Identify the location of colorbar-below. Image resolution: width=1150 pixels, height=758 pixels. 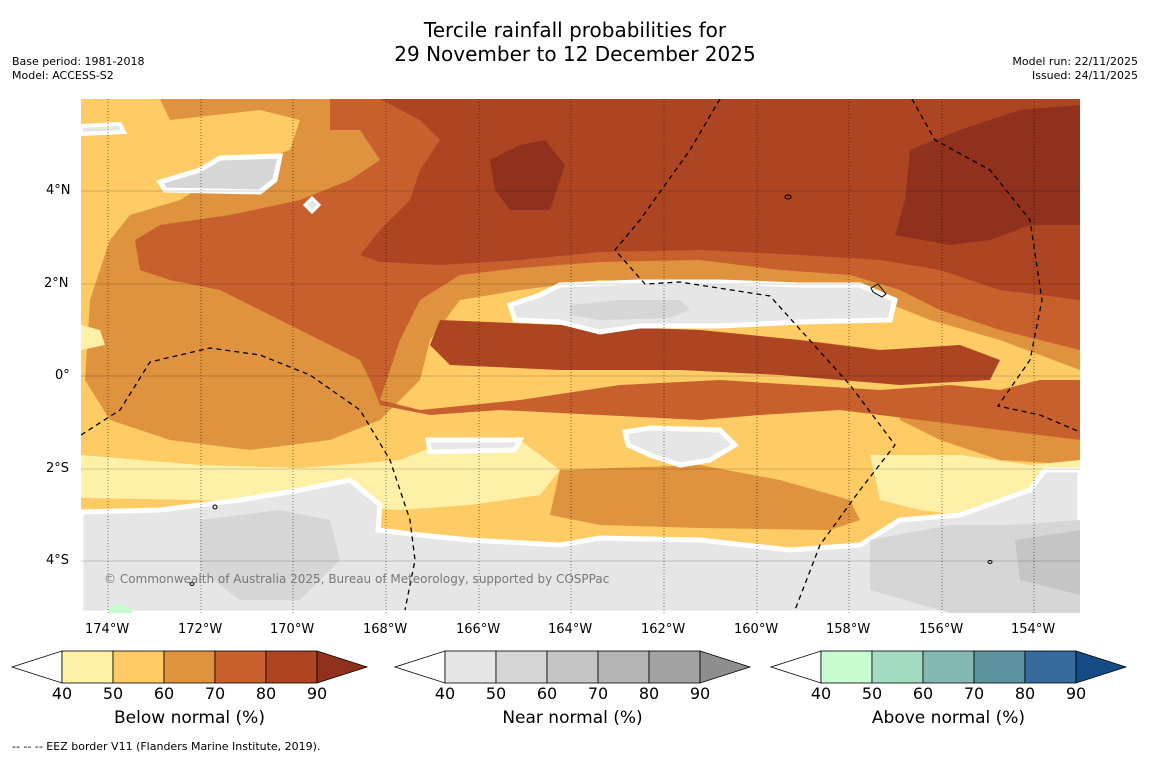
(189, 667).